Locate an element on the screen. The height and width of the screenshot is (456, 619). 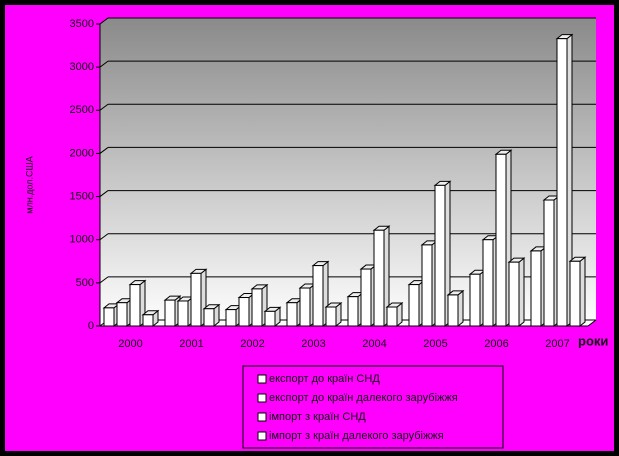
x-tick-label: 2001 is located at coordinates (191, 344).